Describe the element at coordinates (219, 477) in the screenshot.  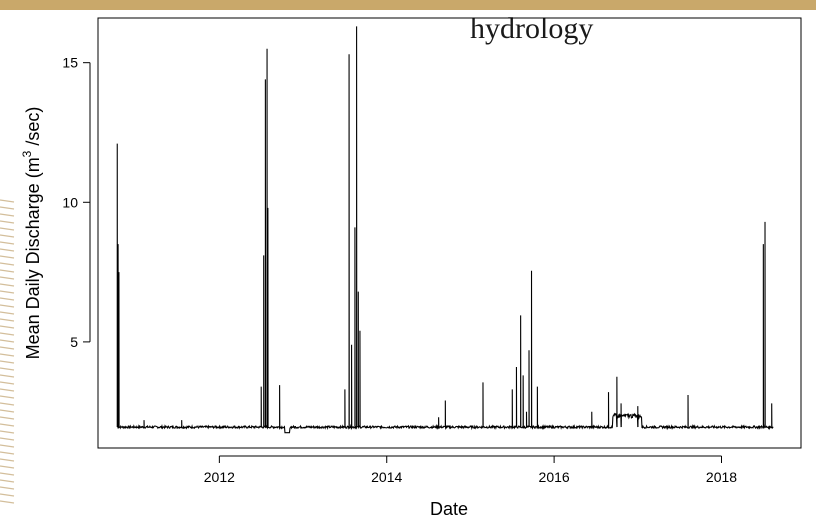
I see `x-tick-label: 2012` at that location.